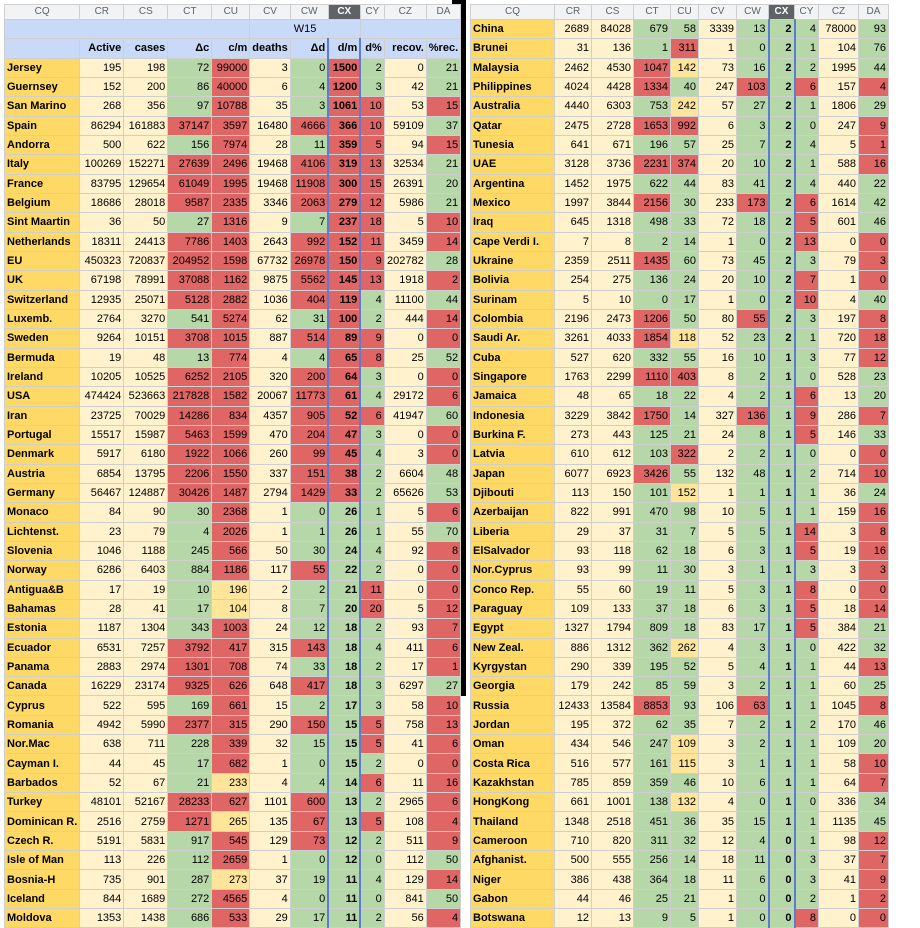 The height and width of the screenshot is (928, 920). Describe the element at coordinates (838, 628) in the screenshot. I see `data-cell: 384` at that location.